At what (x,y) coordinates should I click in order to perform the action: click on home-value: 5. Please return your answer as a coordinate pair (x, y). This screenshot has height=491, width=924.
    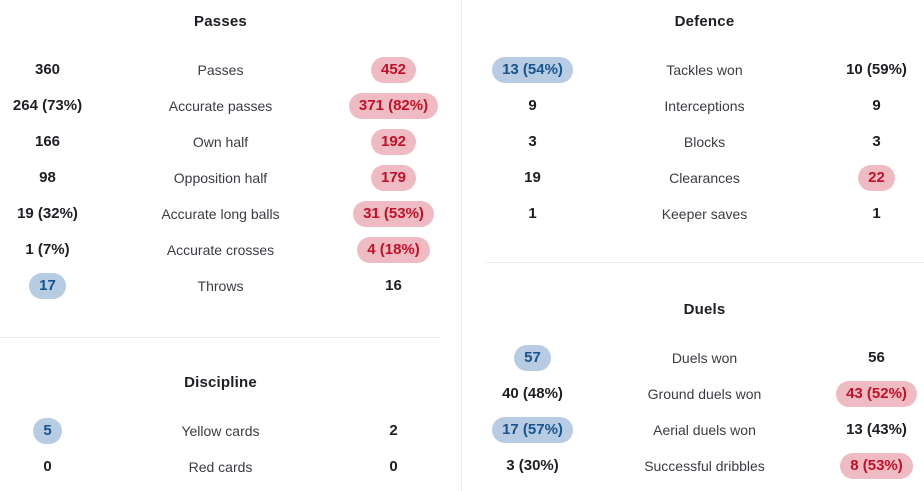
    Looking at the image, I should click on (47, 431).